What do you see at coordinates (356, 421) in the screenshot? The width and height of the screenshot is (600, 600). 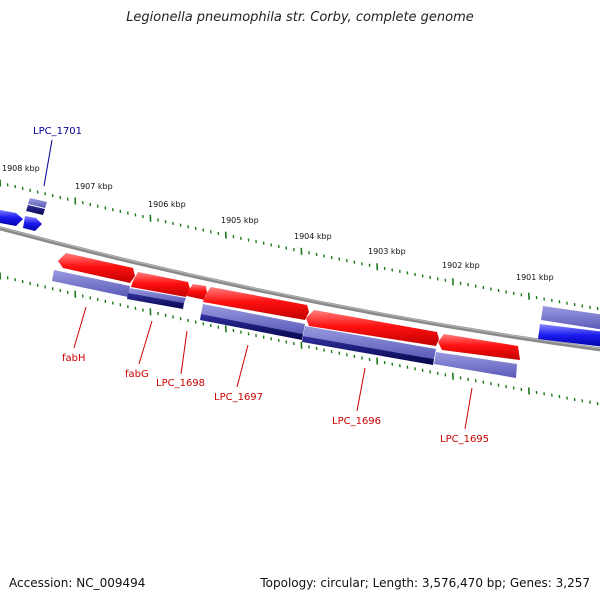 I see `gene-label-lpc1696: LPC_1696` at bounding box center [356, 421].